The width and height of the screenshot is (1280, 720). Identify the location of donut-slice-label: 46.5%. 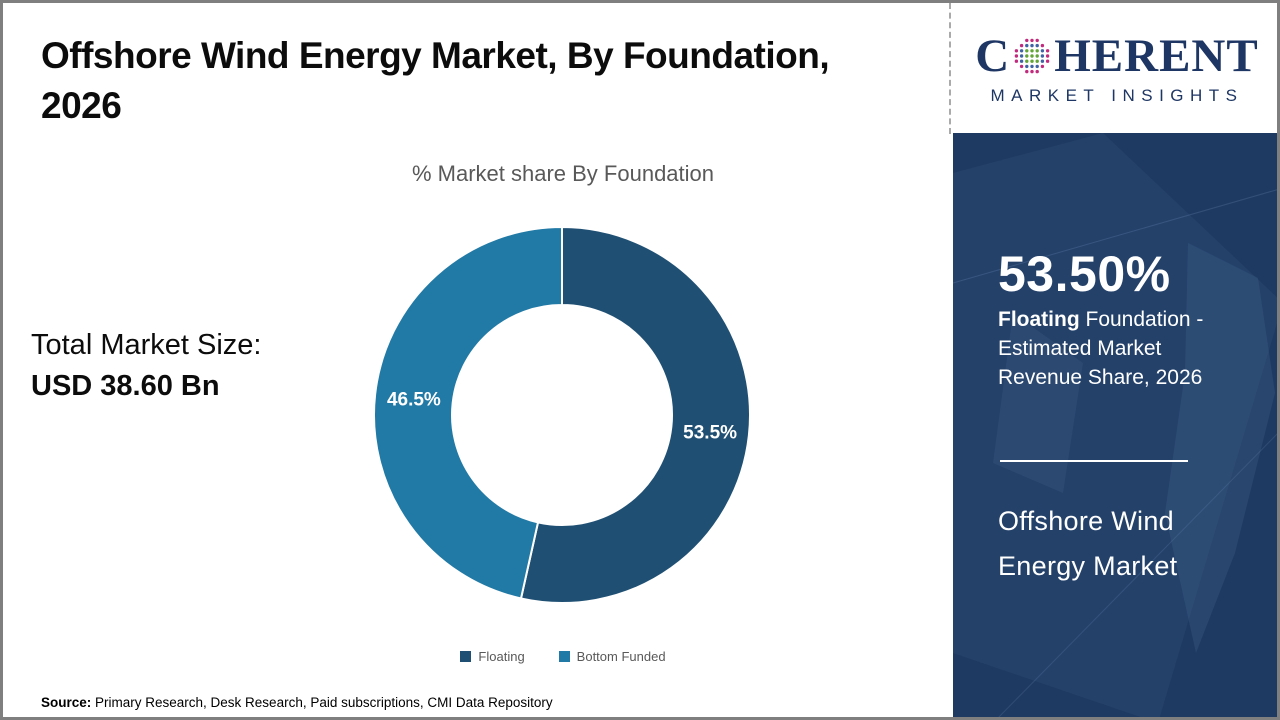
(414, 400).